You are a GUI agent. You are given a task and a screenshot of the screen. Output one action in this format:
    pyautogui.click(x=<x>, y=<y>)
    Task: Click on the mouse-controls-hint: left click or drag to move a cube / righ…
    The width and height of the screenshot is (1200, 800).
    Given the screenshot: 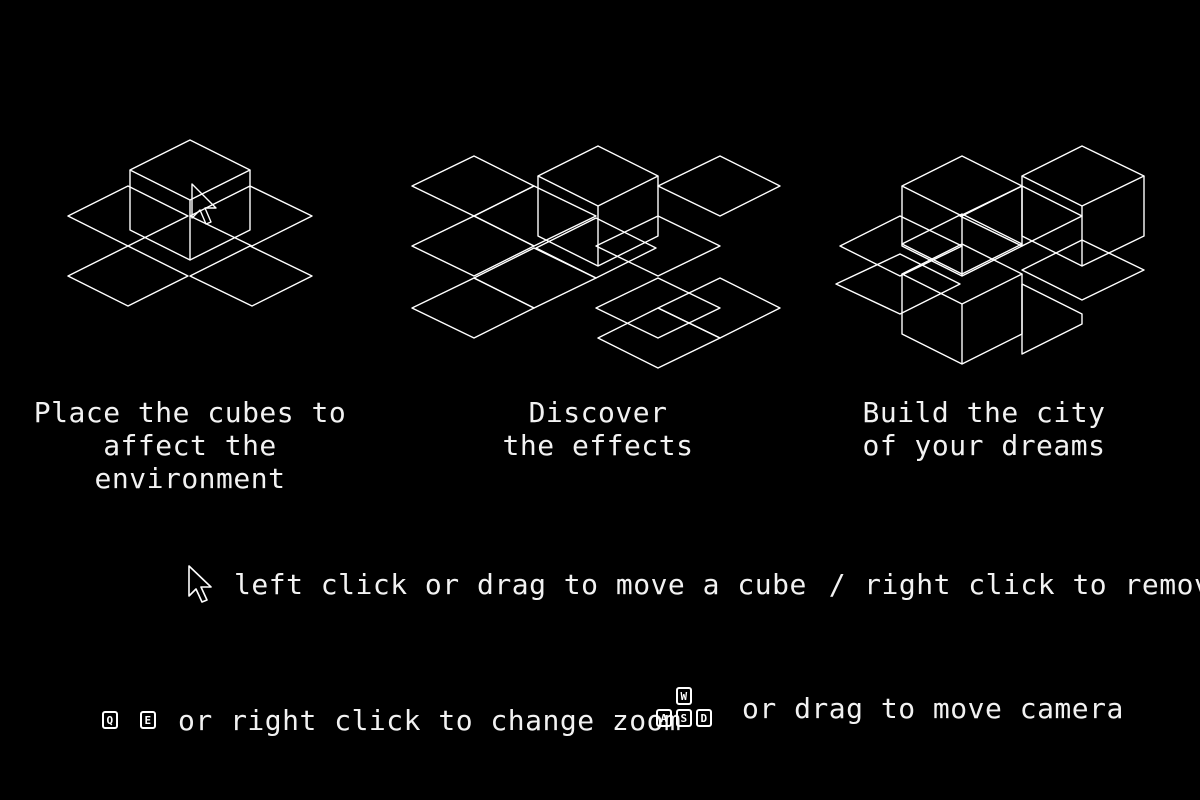 What is the action you would take?
    pyautogui.click(x=693, y=584)
    